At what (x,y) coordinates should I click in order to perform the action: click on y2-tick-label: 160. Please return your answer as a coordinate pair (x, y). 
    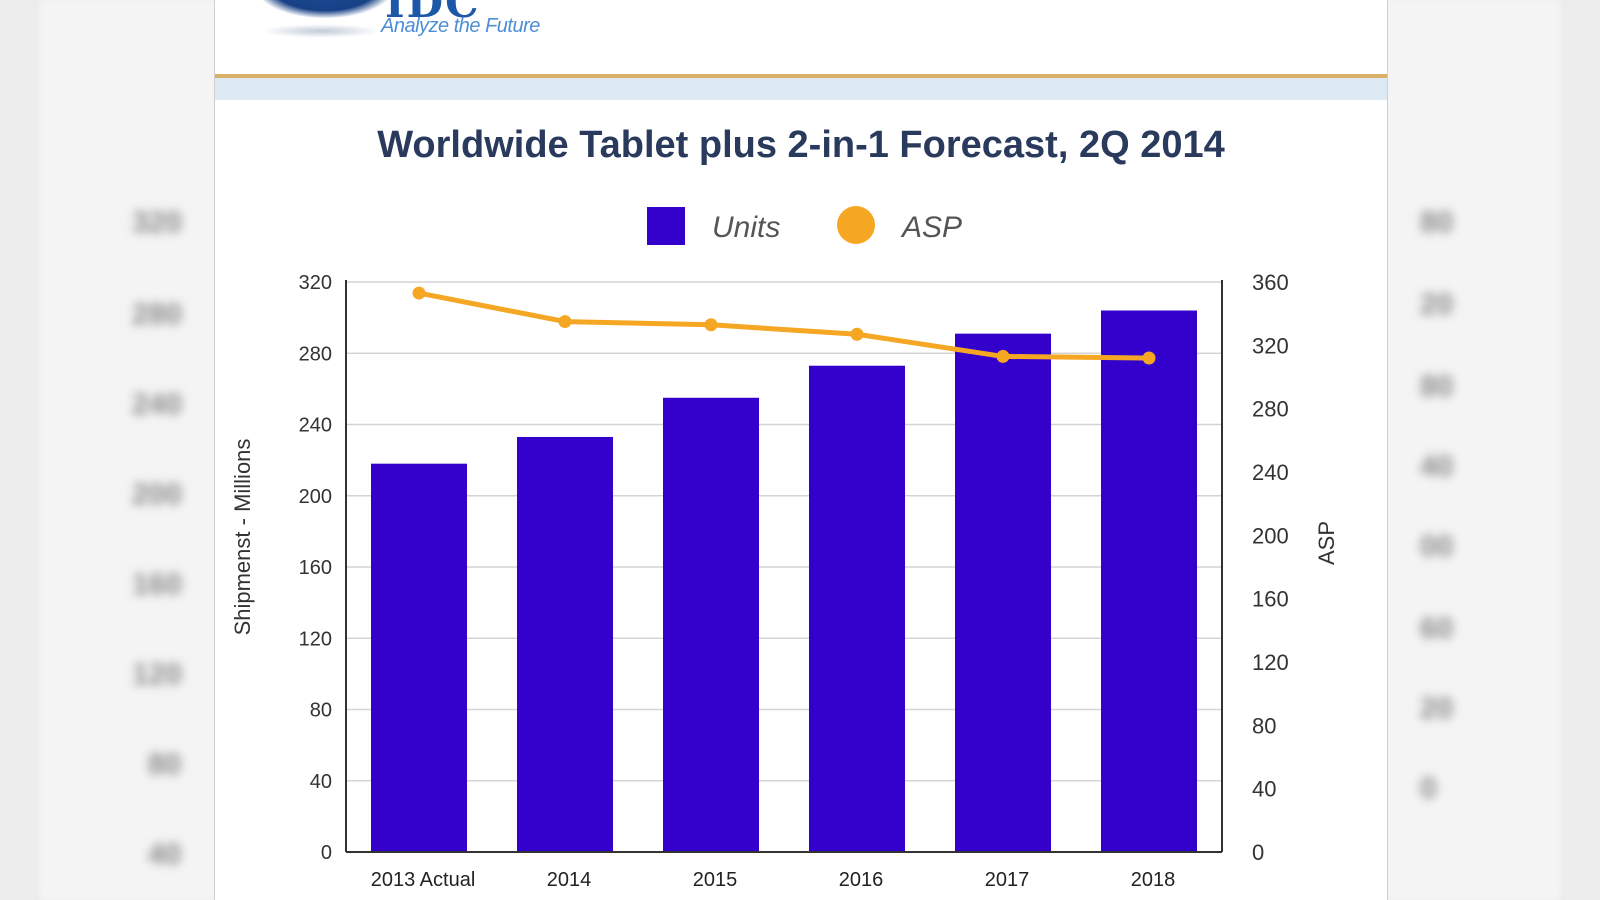
    Looking at the image, I should click on (1270, 599).